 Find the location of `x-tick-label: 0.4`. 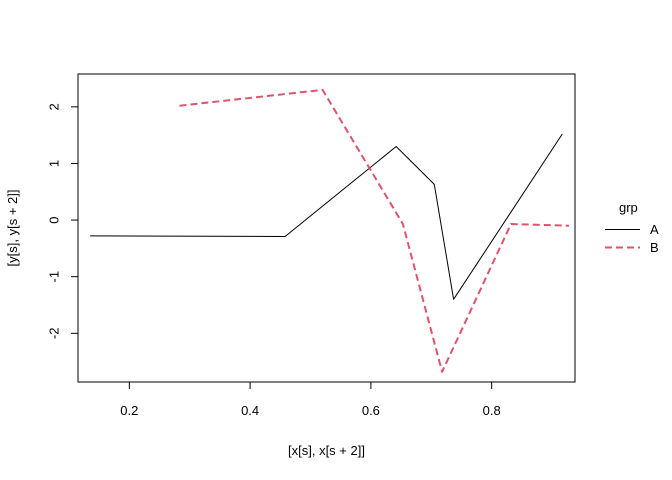

x-tick-label: 0.4 is located at coordinates (250, 410).